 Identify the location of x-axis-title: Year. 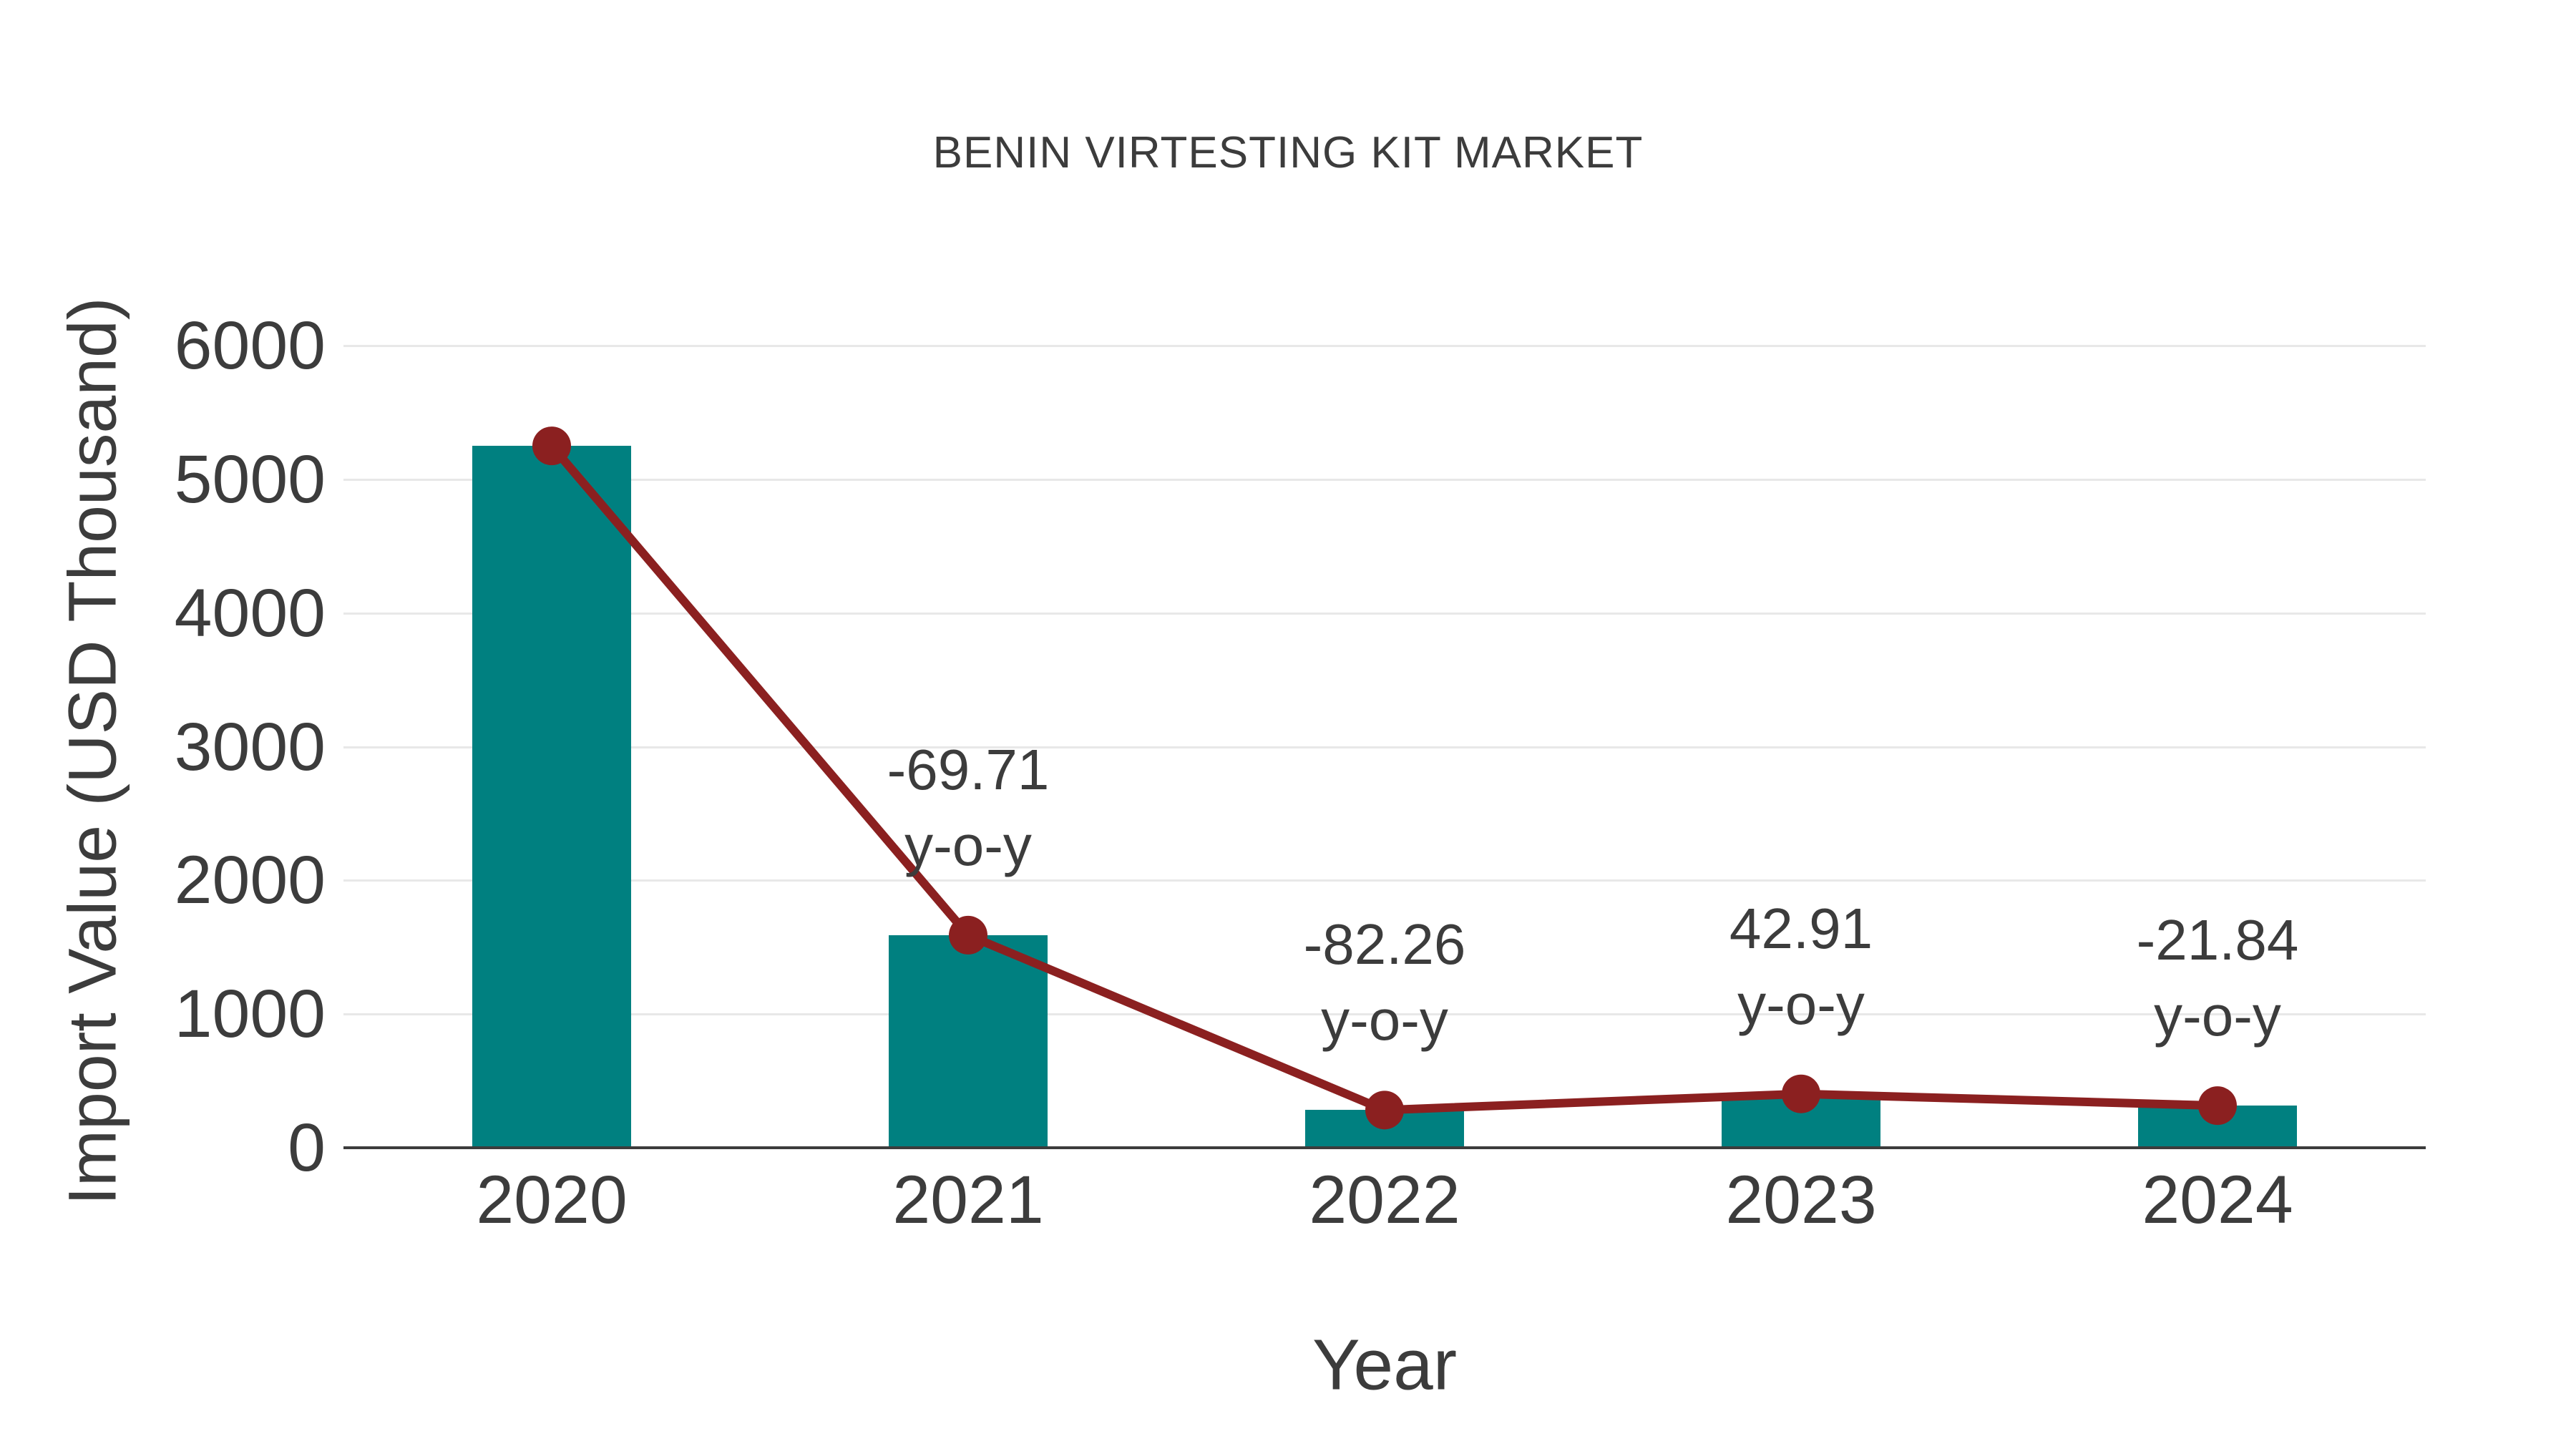
(1385, 1364).